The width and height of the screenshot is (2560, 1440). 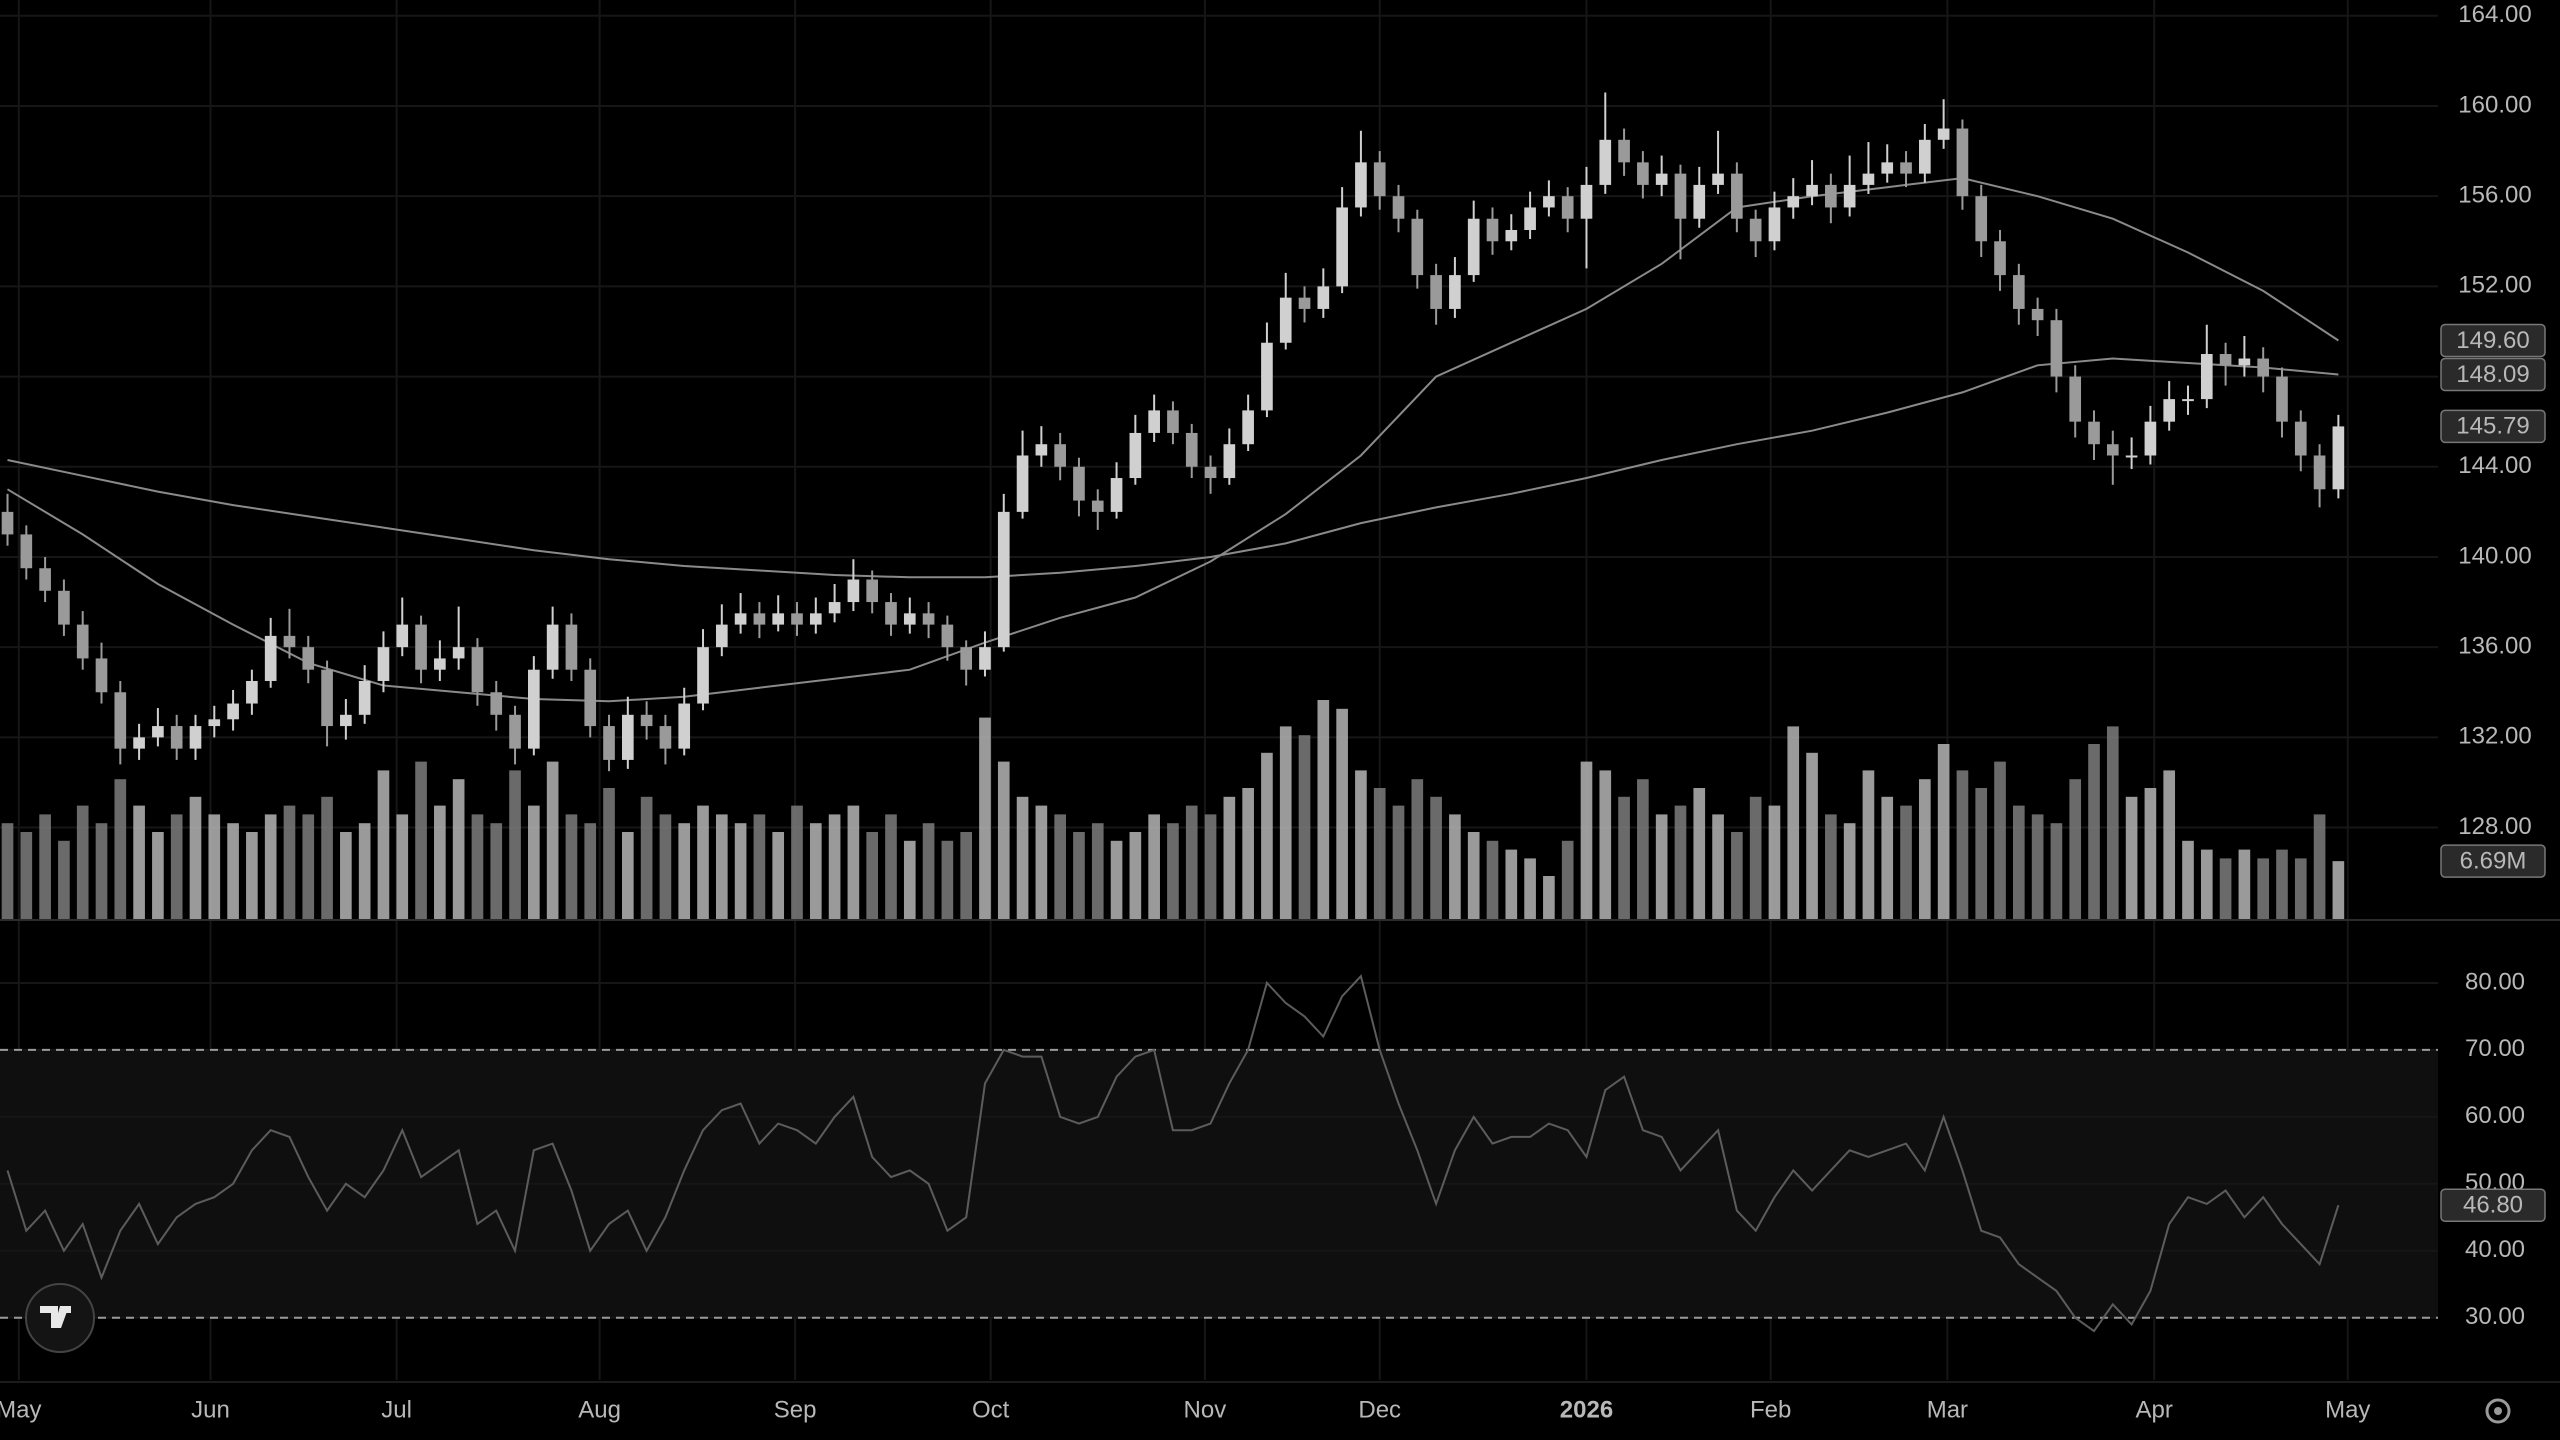 What do you see at coordinates (2492, 426) in the screenshot?
I see `price-badge-label: 145.79` at bounding box center [2492, 426].